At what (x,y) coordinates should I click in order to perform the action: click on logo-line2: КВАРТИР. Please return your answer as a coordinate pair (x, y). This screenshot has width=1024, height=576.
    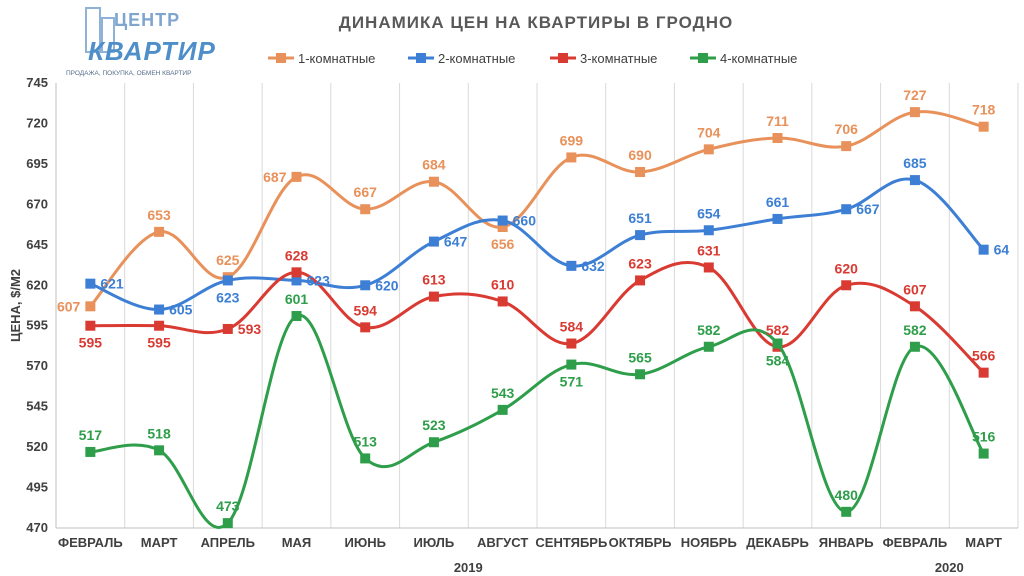
    Looking at the image, I should click on (152, 51).